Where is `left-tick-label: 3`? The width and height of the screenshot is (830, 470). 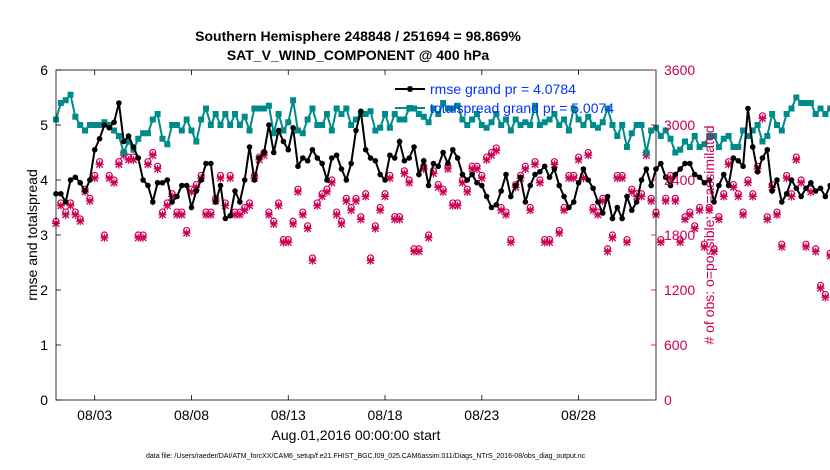
left-tick-label: 3 is located at coordinates (44, 235).